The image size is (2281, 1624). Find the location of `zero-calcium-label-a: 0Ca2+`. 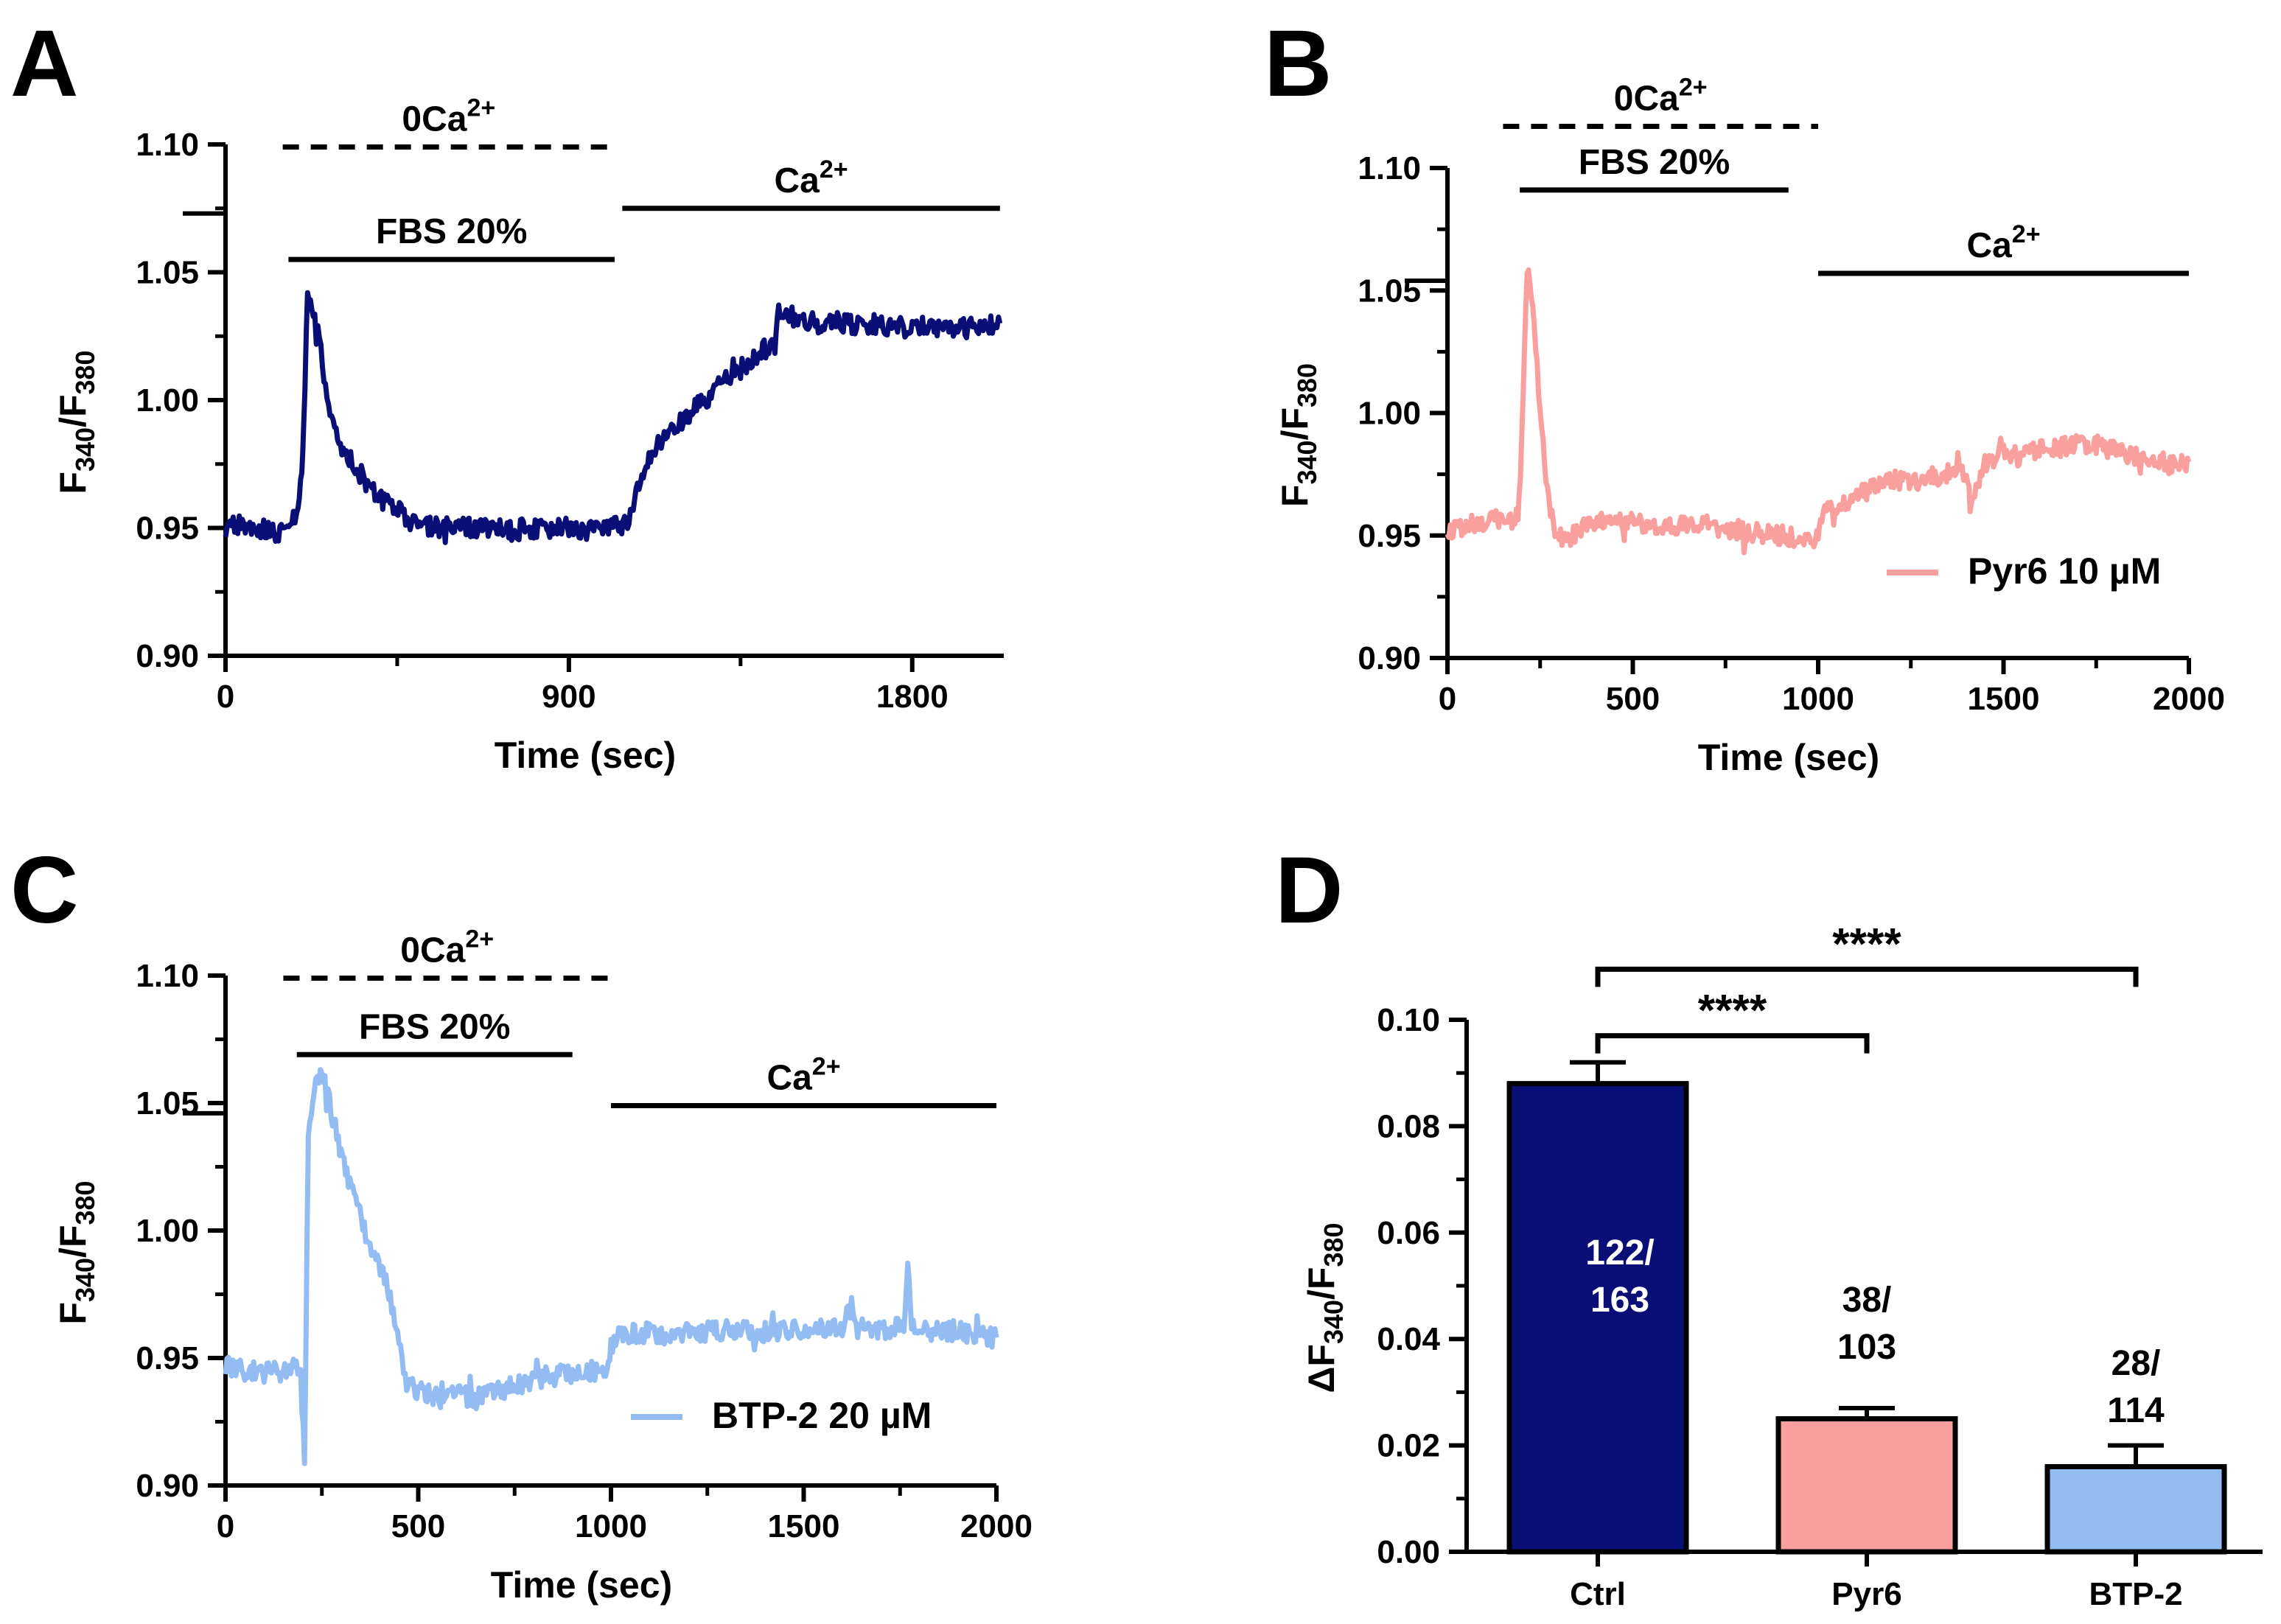

zero-calcium-label-a: 0Ca2+ is located at coordinates (448, 116).